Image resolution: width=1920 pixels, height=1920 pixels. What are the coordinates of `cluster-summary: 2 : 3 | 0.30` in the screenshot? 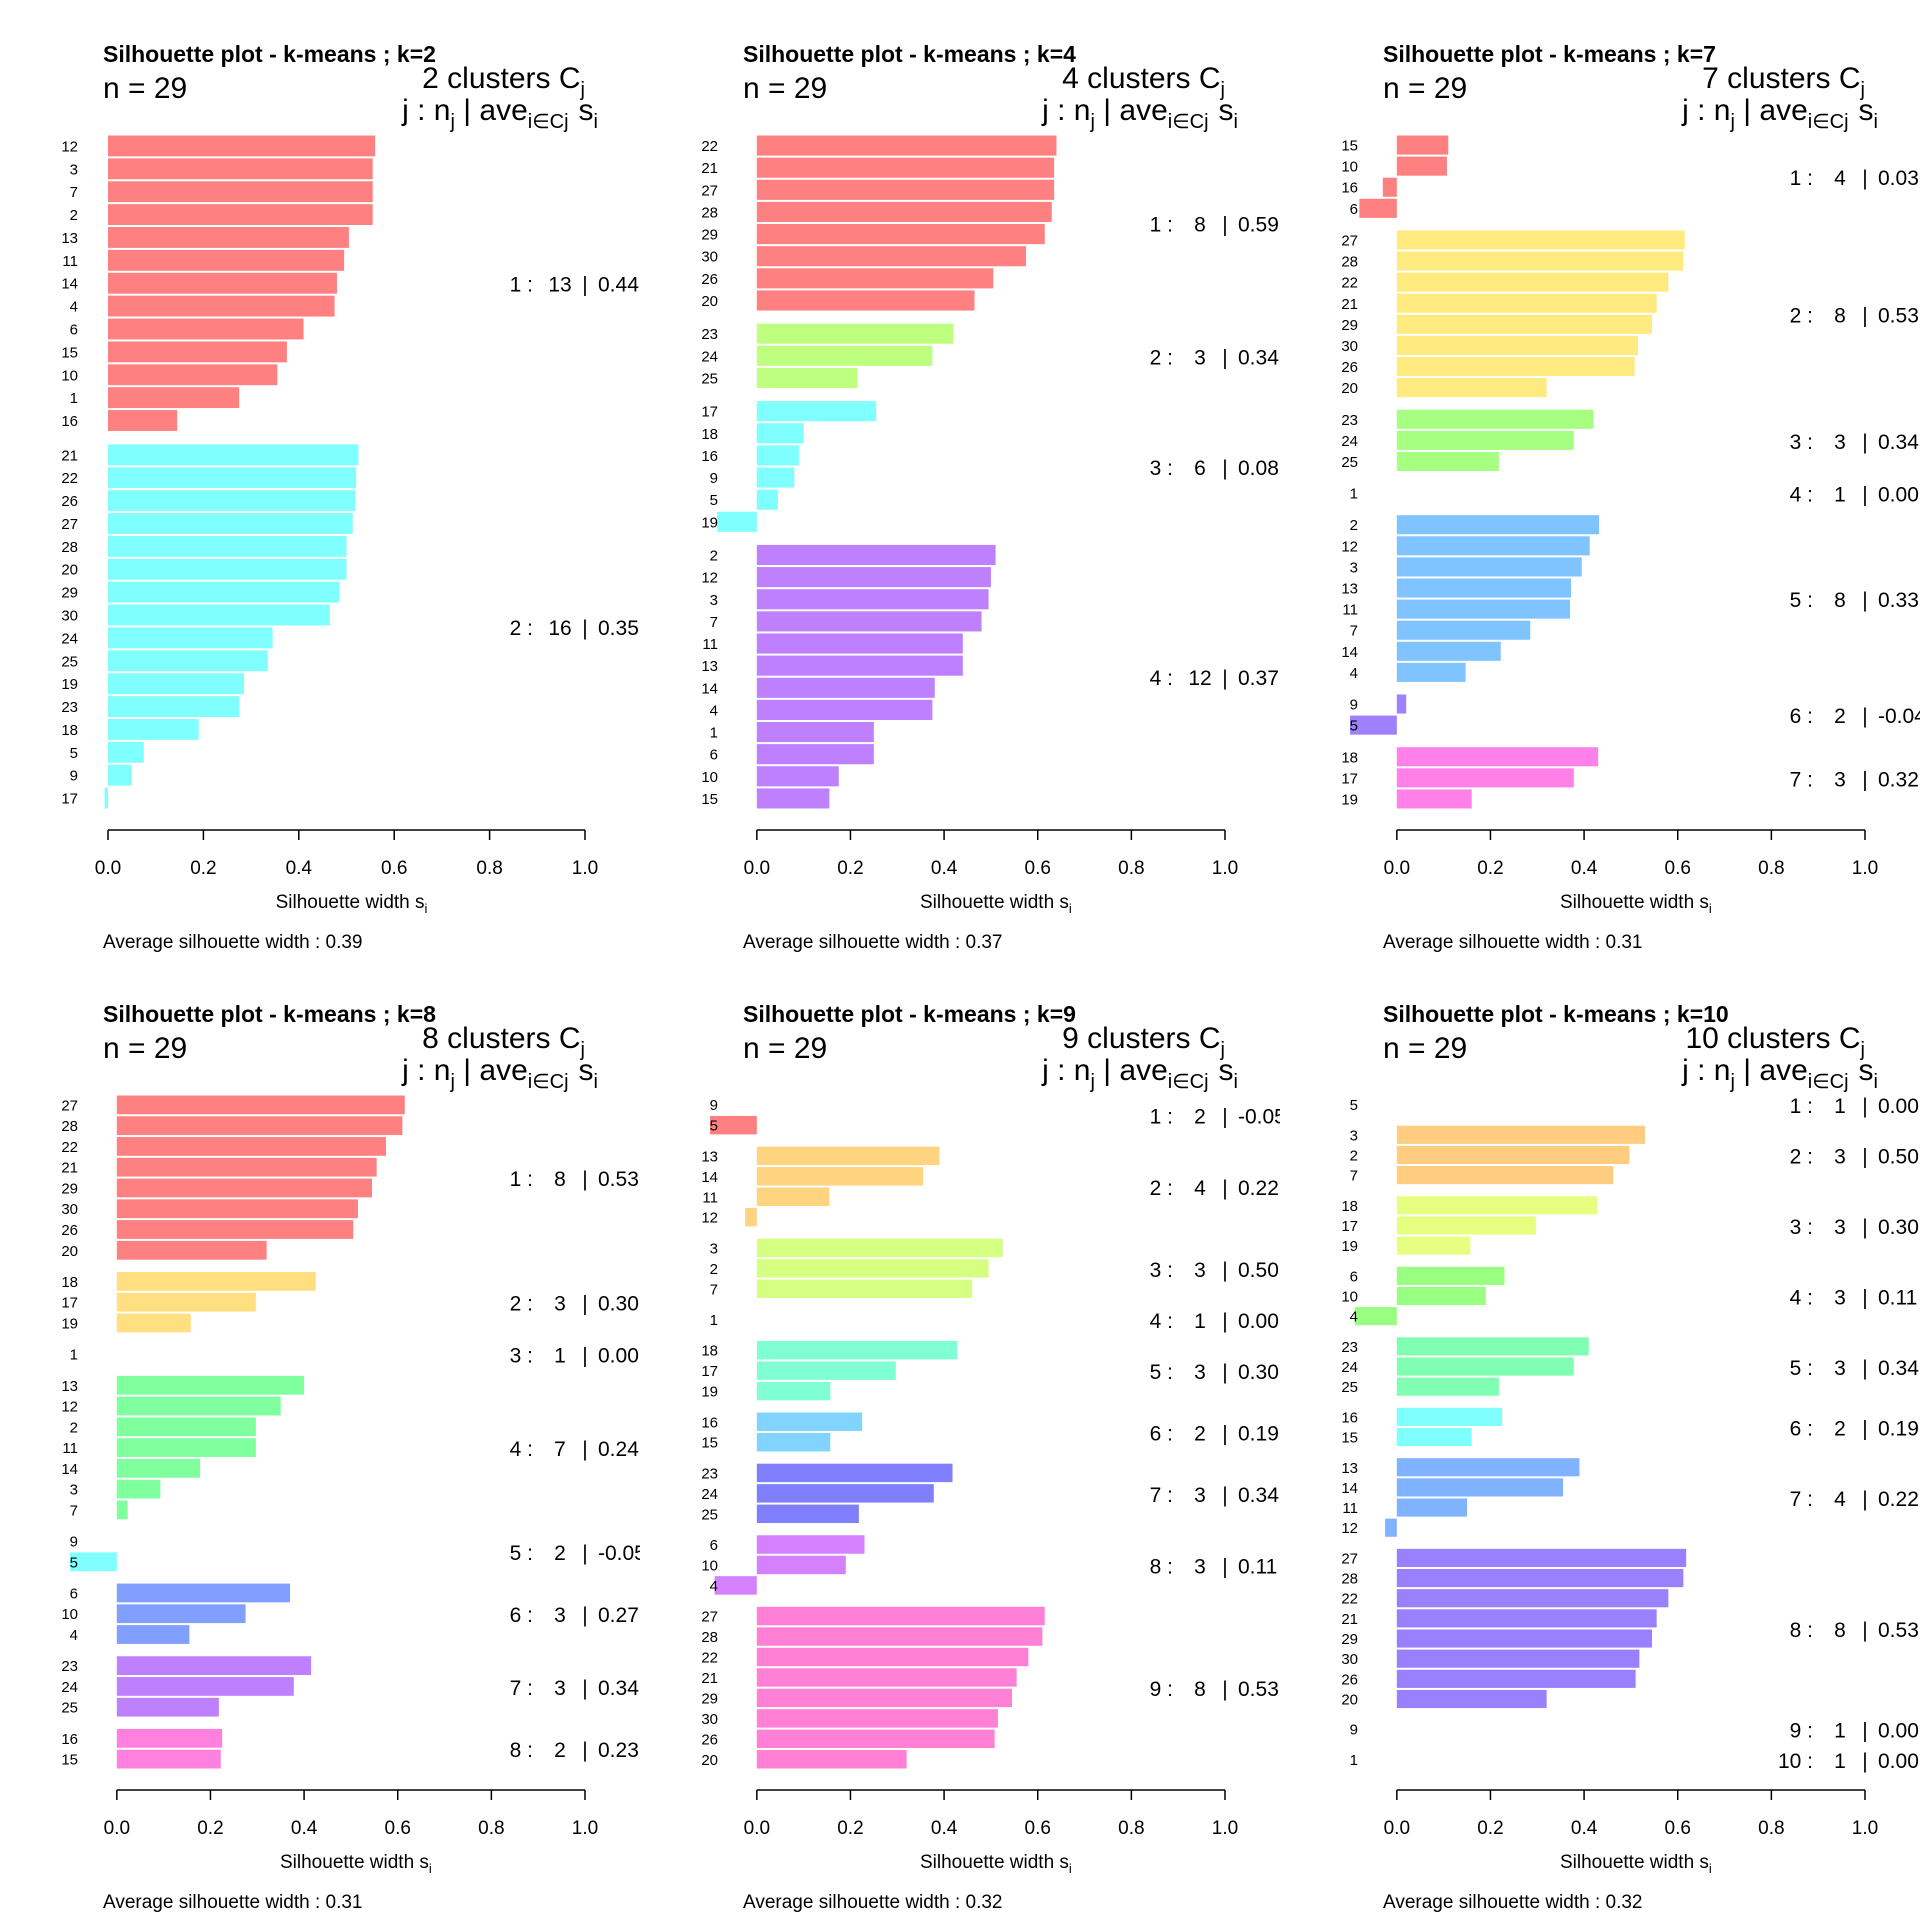 It's located at (574, 1304).